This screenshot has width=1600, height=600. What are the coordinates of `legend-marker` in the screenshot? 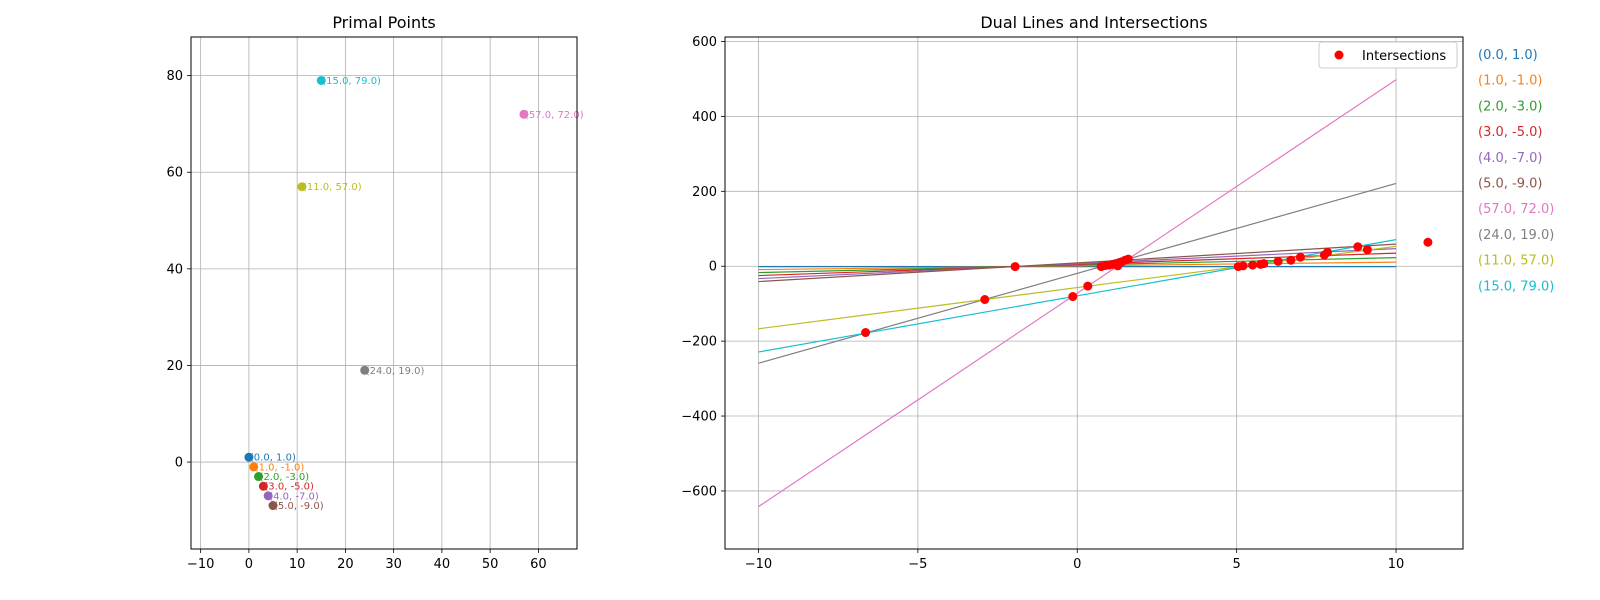 It's located at (1339, 55).